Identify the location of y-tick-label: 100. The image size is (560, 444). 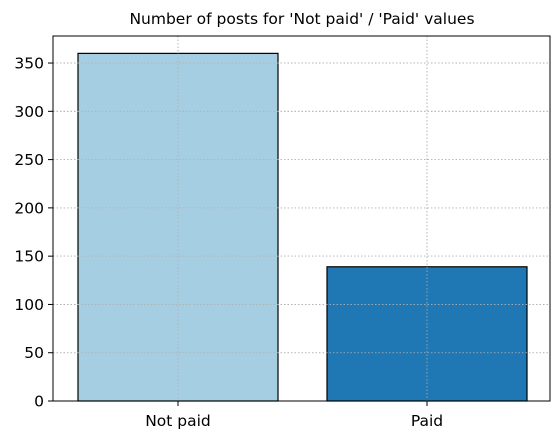
(29, 305).